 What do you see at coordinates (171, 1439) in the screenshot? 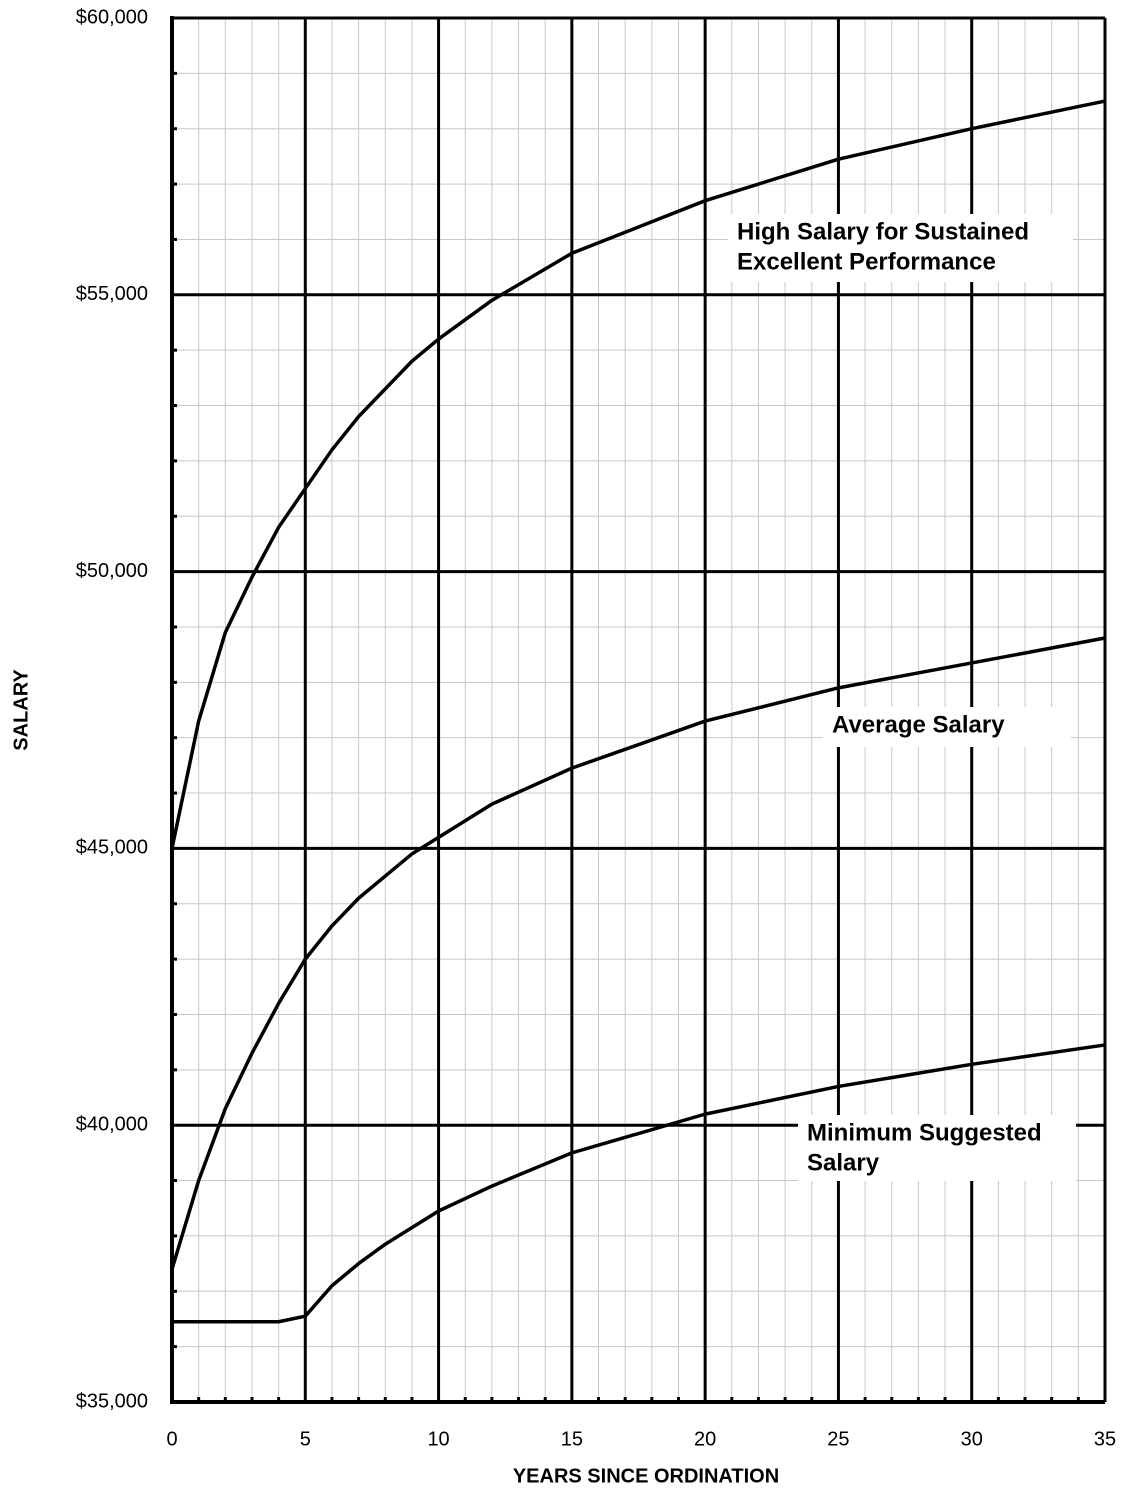
I see `x-tick-label: 0` at bounding box center [171, 1439].